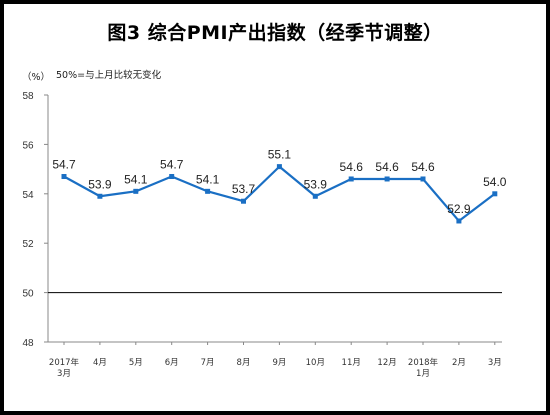 Image resolution: width=550 pixels, height=415 pixels. I want to click on x-tick-label: 5月, so click(136, 363).